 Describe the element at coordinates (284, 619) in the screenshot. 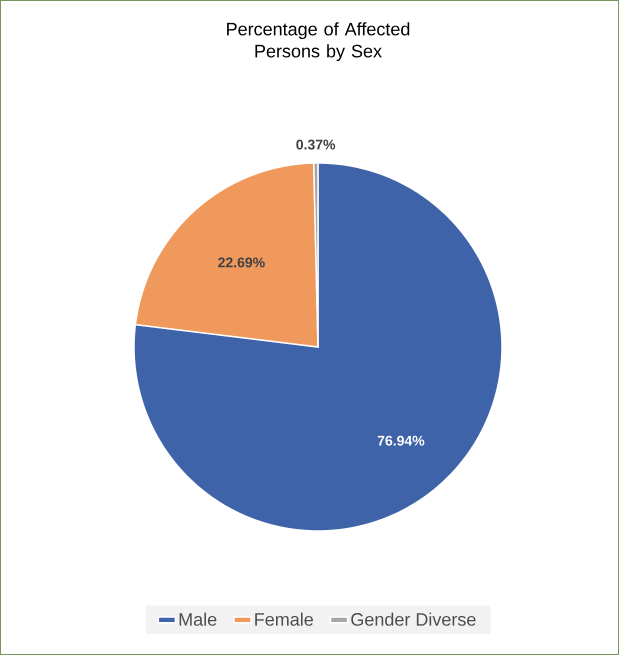

I see `legend-label: Female` at that location.